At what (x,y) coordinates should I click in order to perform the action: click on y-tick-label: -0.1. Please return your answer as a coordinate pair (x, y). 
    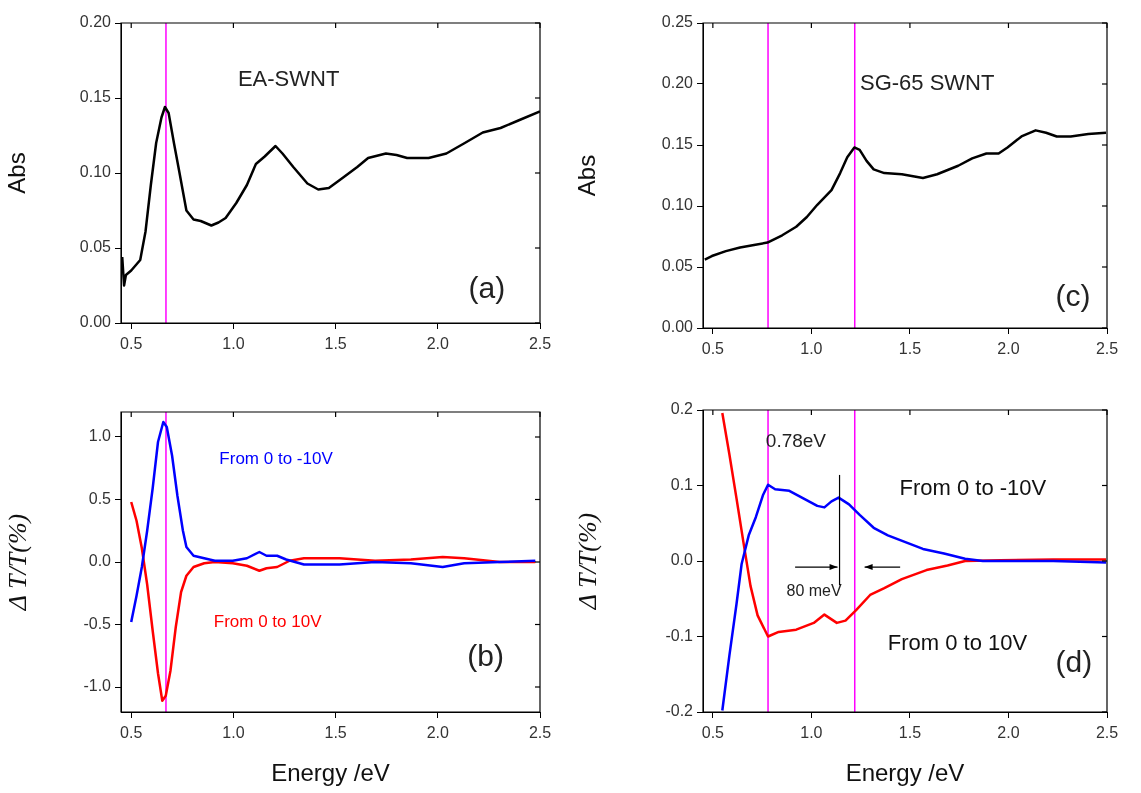
    Looking at the image, I should click on (679, 635).